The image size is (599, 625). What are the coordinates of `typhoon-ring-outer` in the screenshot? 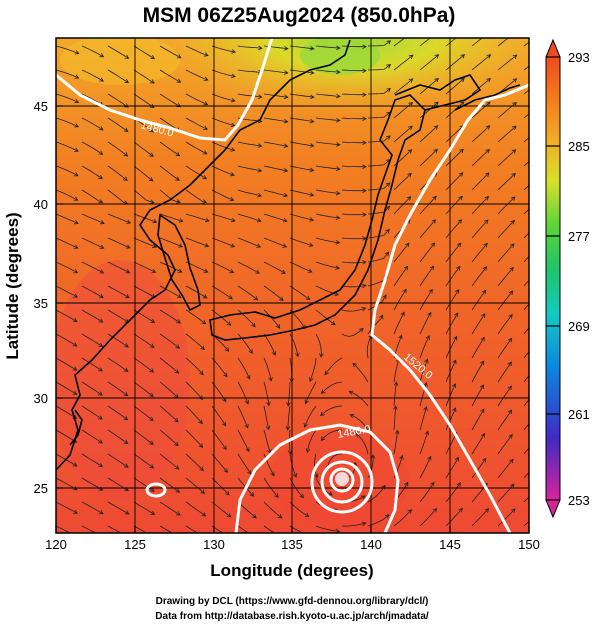 It's located at (342, 482).